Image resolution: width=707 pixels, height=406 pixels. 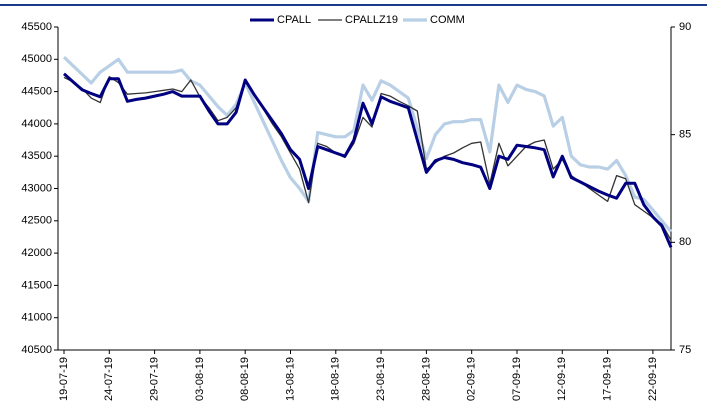 What do you see at coordinates (36, 253) in the screenshot?
I see `y-tick-label: 42000` at bounding box center [36, 253].